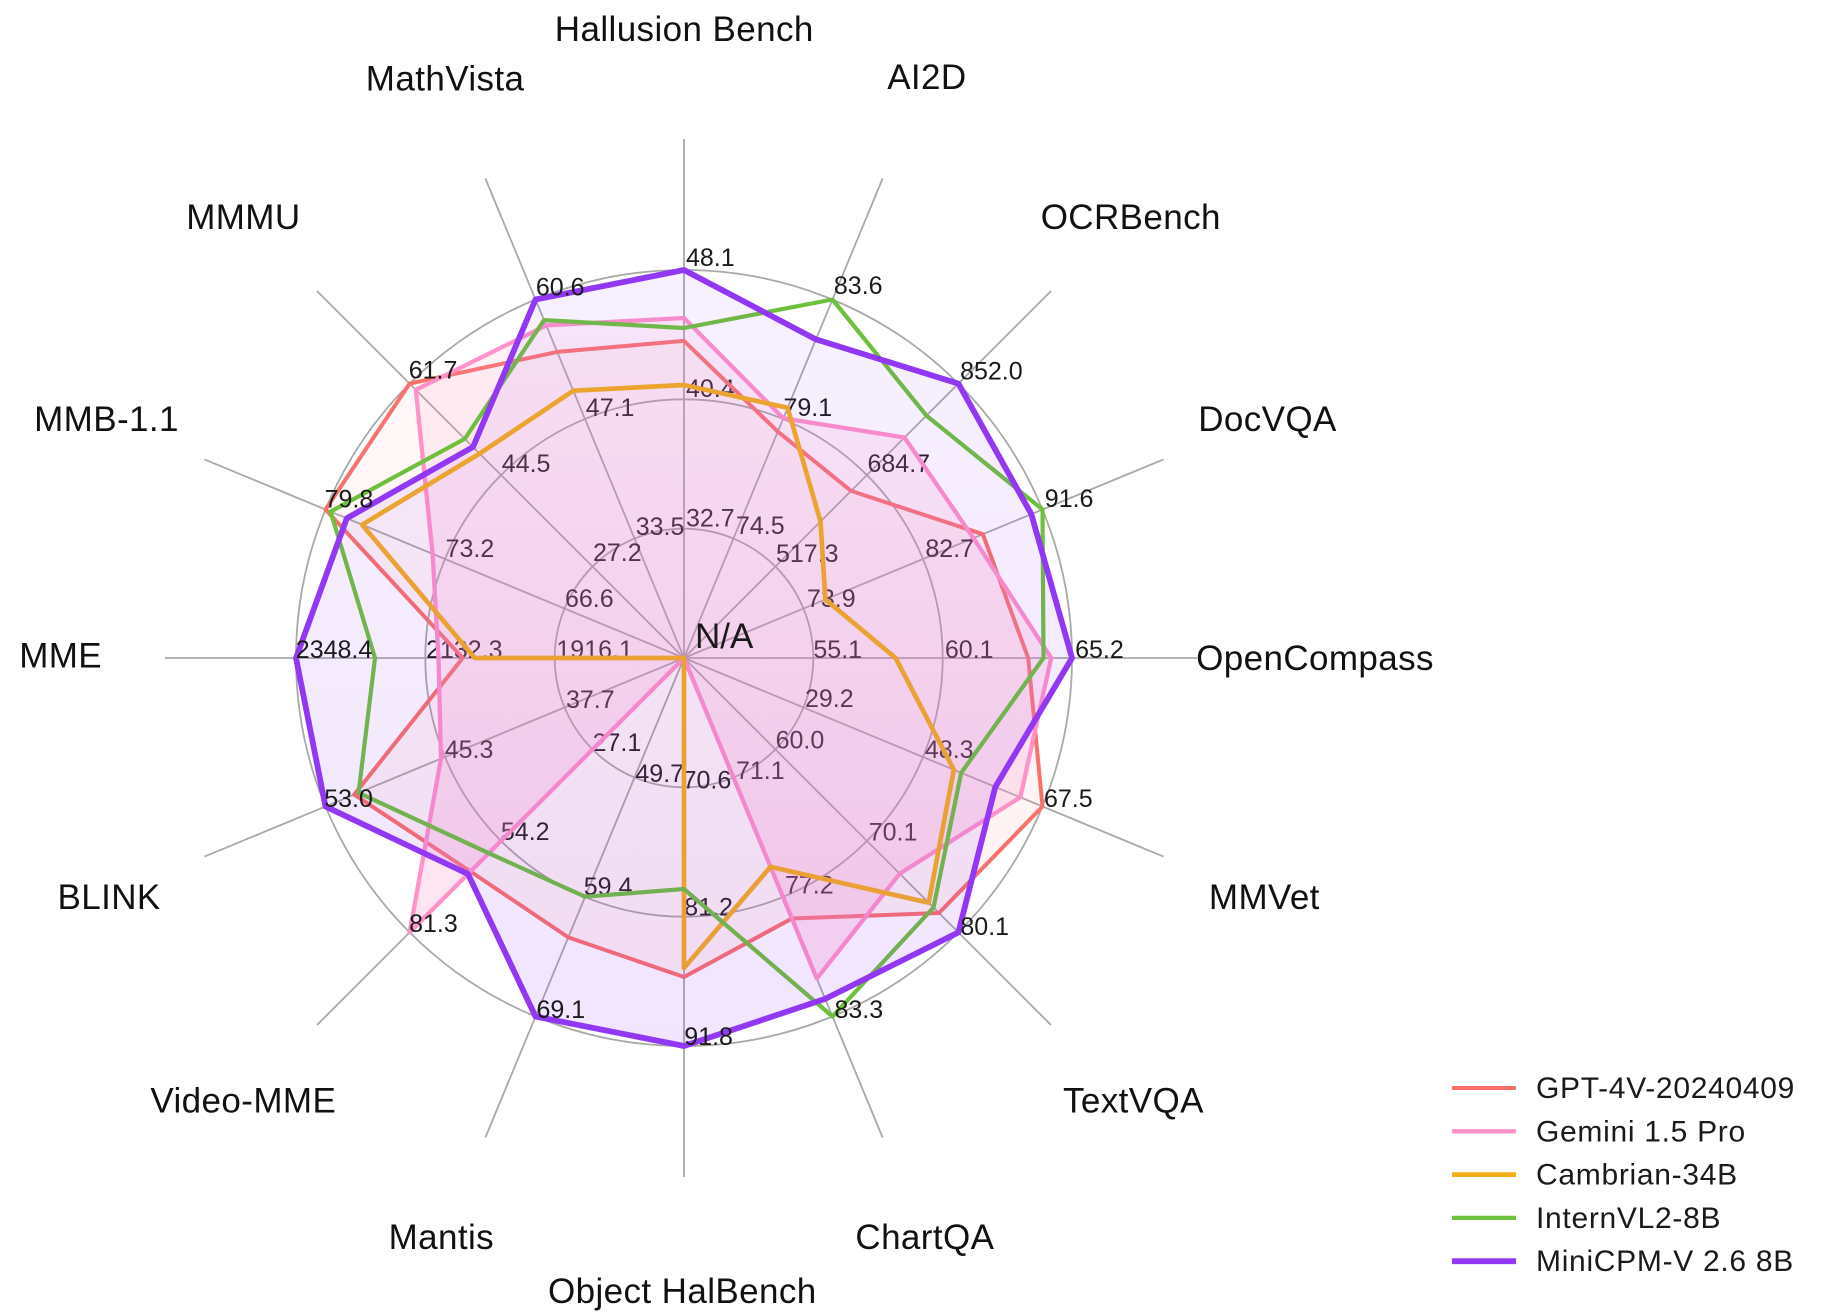 Image resolution: width=1822 pixels, height=1314 pixels. What do you see at coordinates (708, 1037) in the screenshot?
I see `svg-text: 91.8` at bounding box center [708, 1037].